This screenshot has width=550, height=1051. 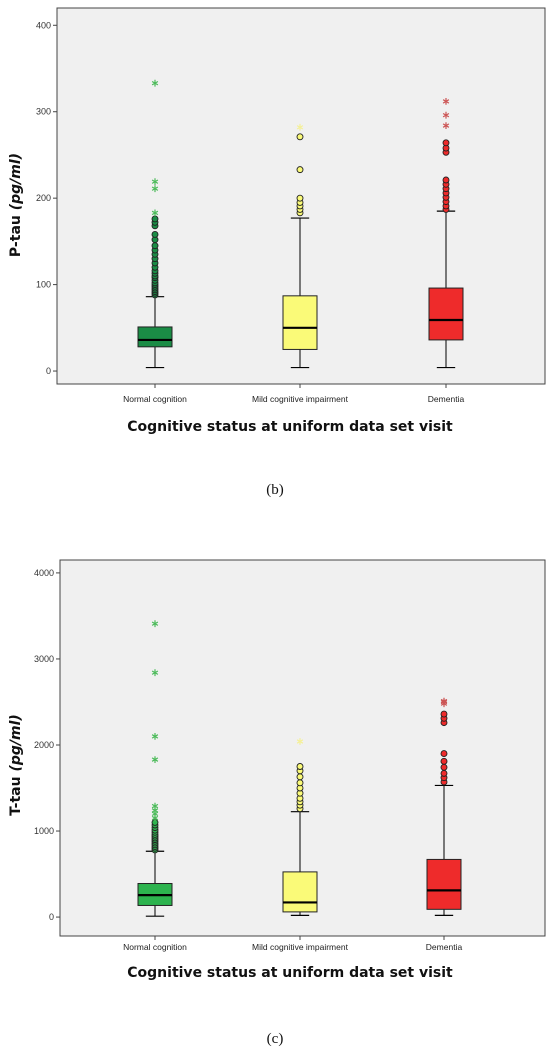 What do you see at coordinates (43, 25) in the screenshot?
I see `y-tick-label: 400` at bounding box center [43, 25].